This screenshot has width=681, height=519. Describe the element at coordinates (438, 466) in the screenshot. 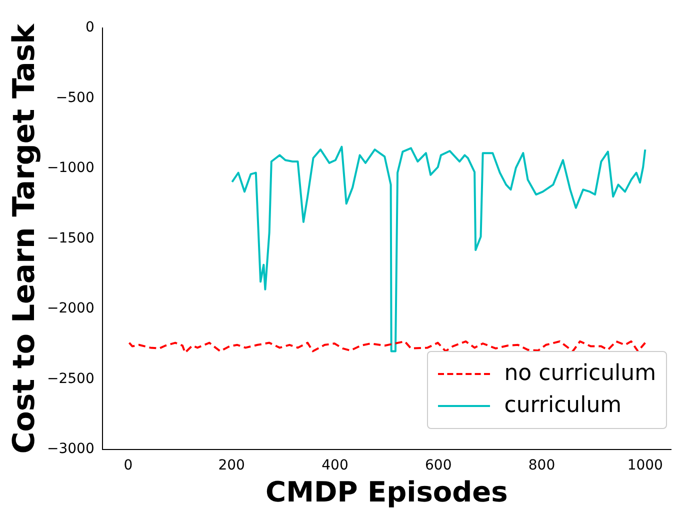

I see `x-tick-label: 600` at that location.